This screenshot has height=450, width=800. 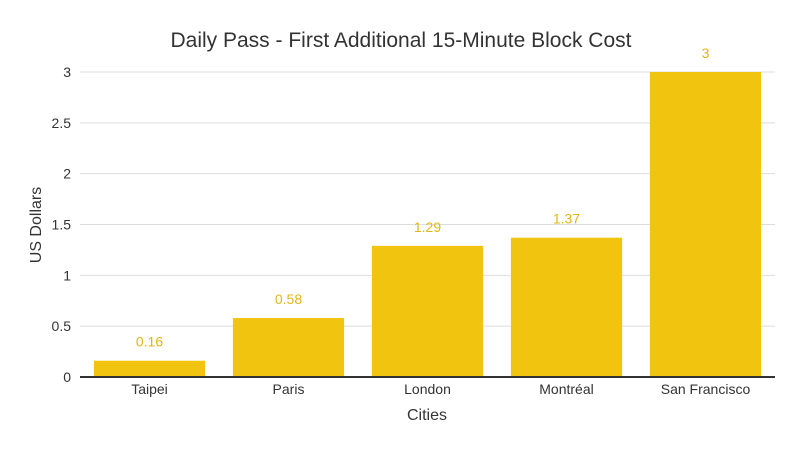 I want to click on data-label: 1.37, so click(x=566, y=219).